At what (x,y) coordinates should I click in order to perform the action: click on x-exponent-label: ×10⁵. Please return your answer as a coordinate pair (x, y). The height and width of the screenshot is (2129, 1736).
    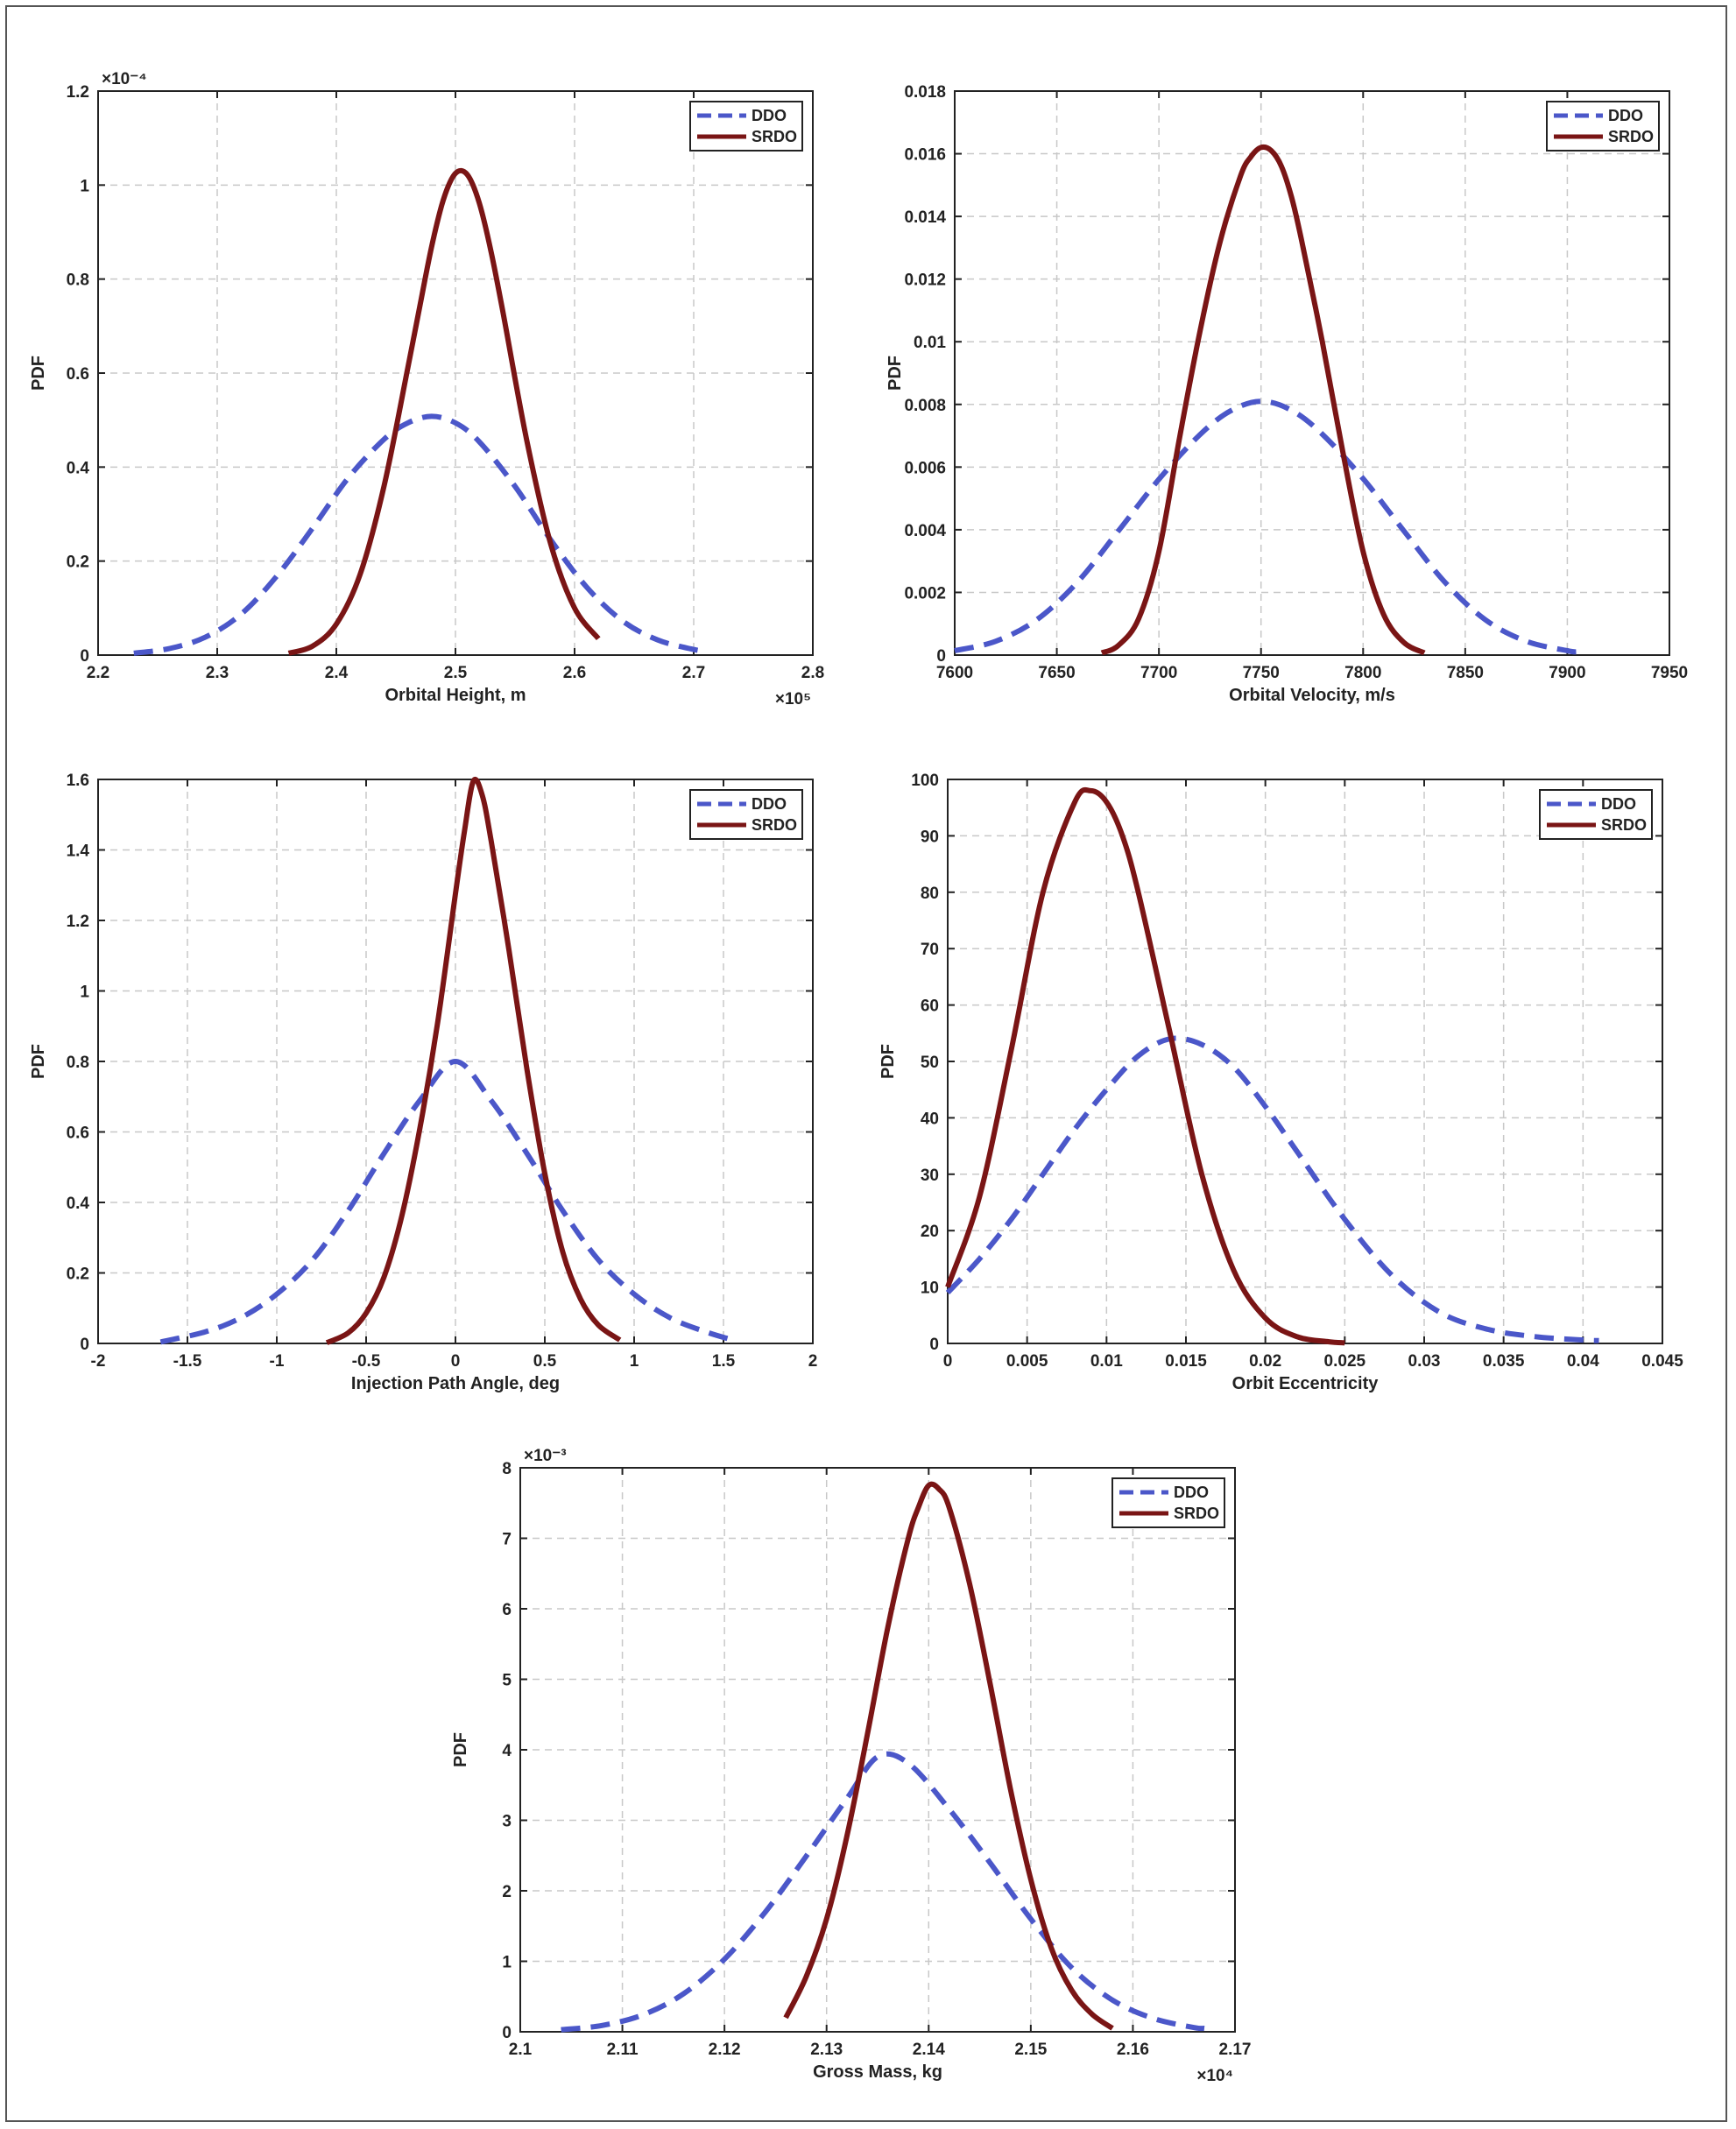
    Looking at the image, I should click on (793, 699).